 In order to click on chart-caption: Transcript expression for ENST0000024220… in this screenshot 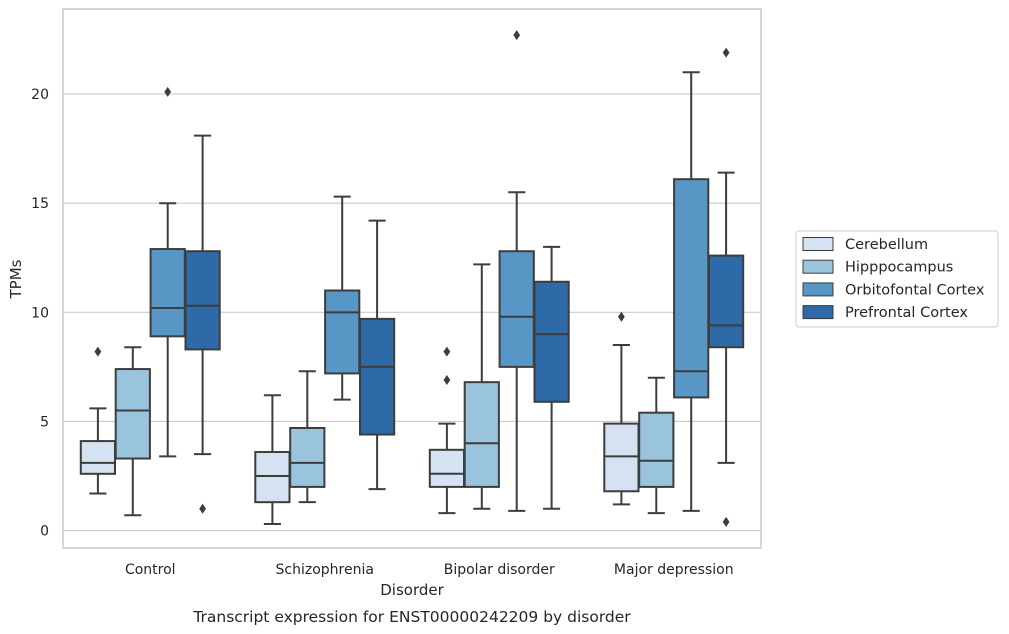, I will do `click(411, 617)`.